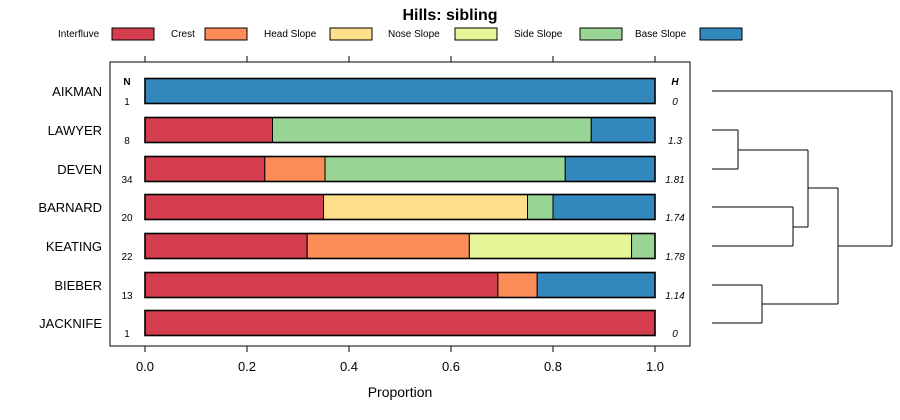 Image resolution: width=900 pixels, height=420 pixels. I want to click on row-label-jacknife: JACKNIFE, so click(70, 323).